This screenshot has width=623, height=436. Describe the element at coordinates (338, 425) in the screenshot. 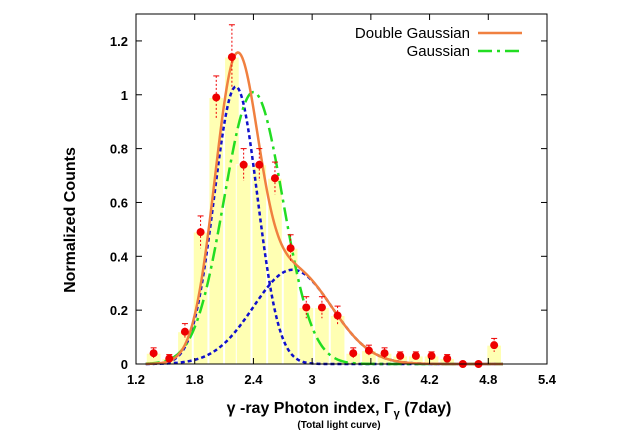

I see `x-axis-sublabel: (Total light curve)` at that location.